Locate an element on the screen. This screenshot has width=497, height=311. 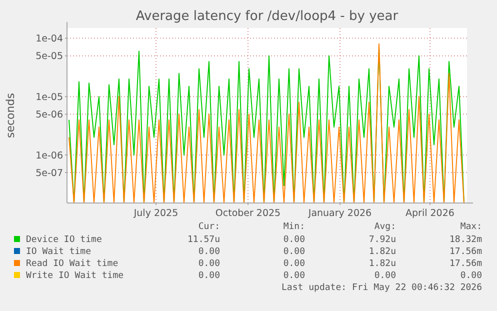
legend-label: IO Wait time is located at coordinates (59, 252).